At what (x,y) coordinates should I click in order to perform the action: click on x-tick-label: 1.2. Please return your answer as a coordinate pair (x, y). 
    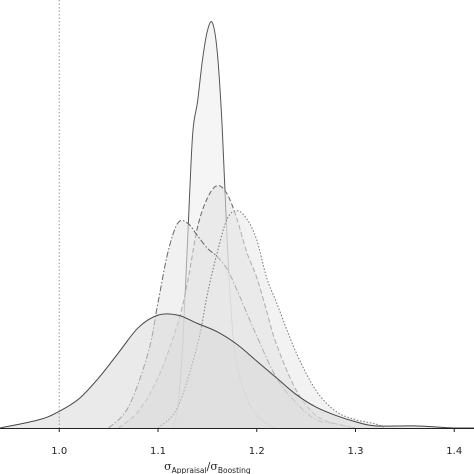
    Looking at the image, I should click on (257, 451).